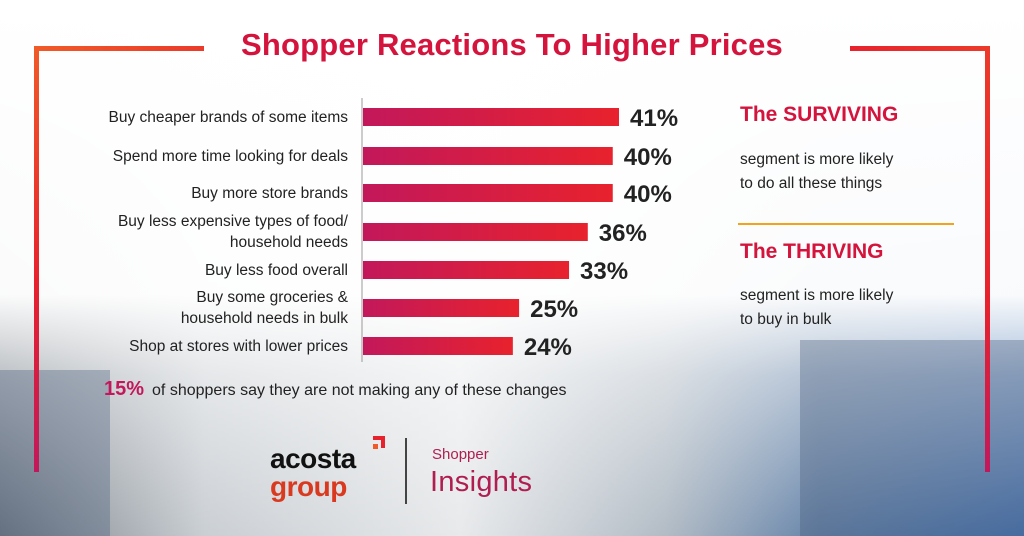  I want to click on bar-value-label: 24%, so click(548, 347).